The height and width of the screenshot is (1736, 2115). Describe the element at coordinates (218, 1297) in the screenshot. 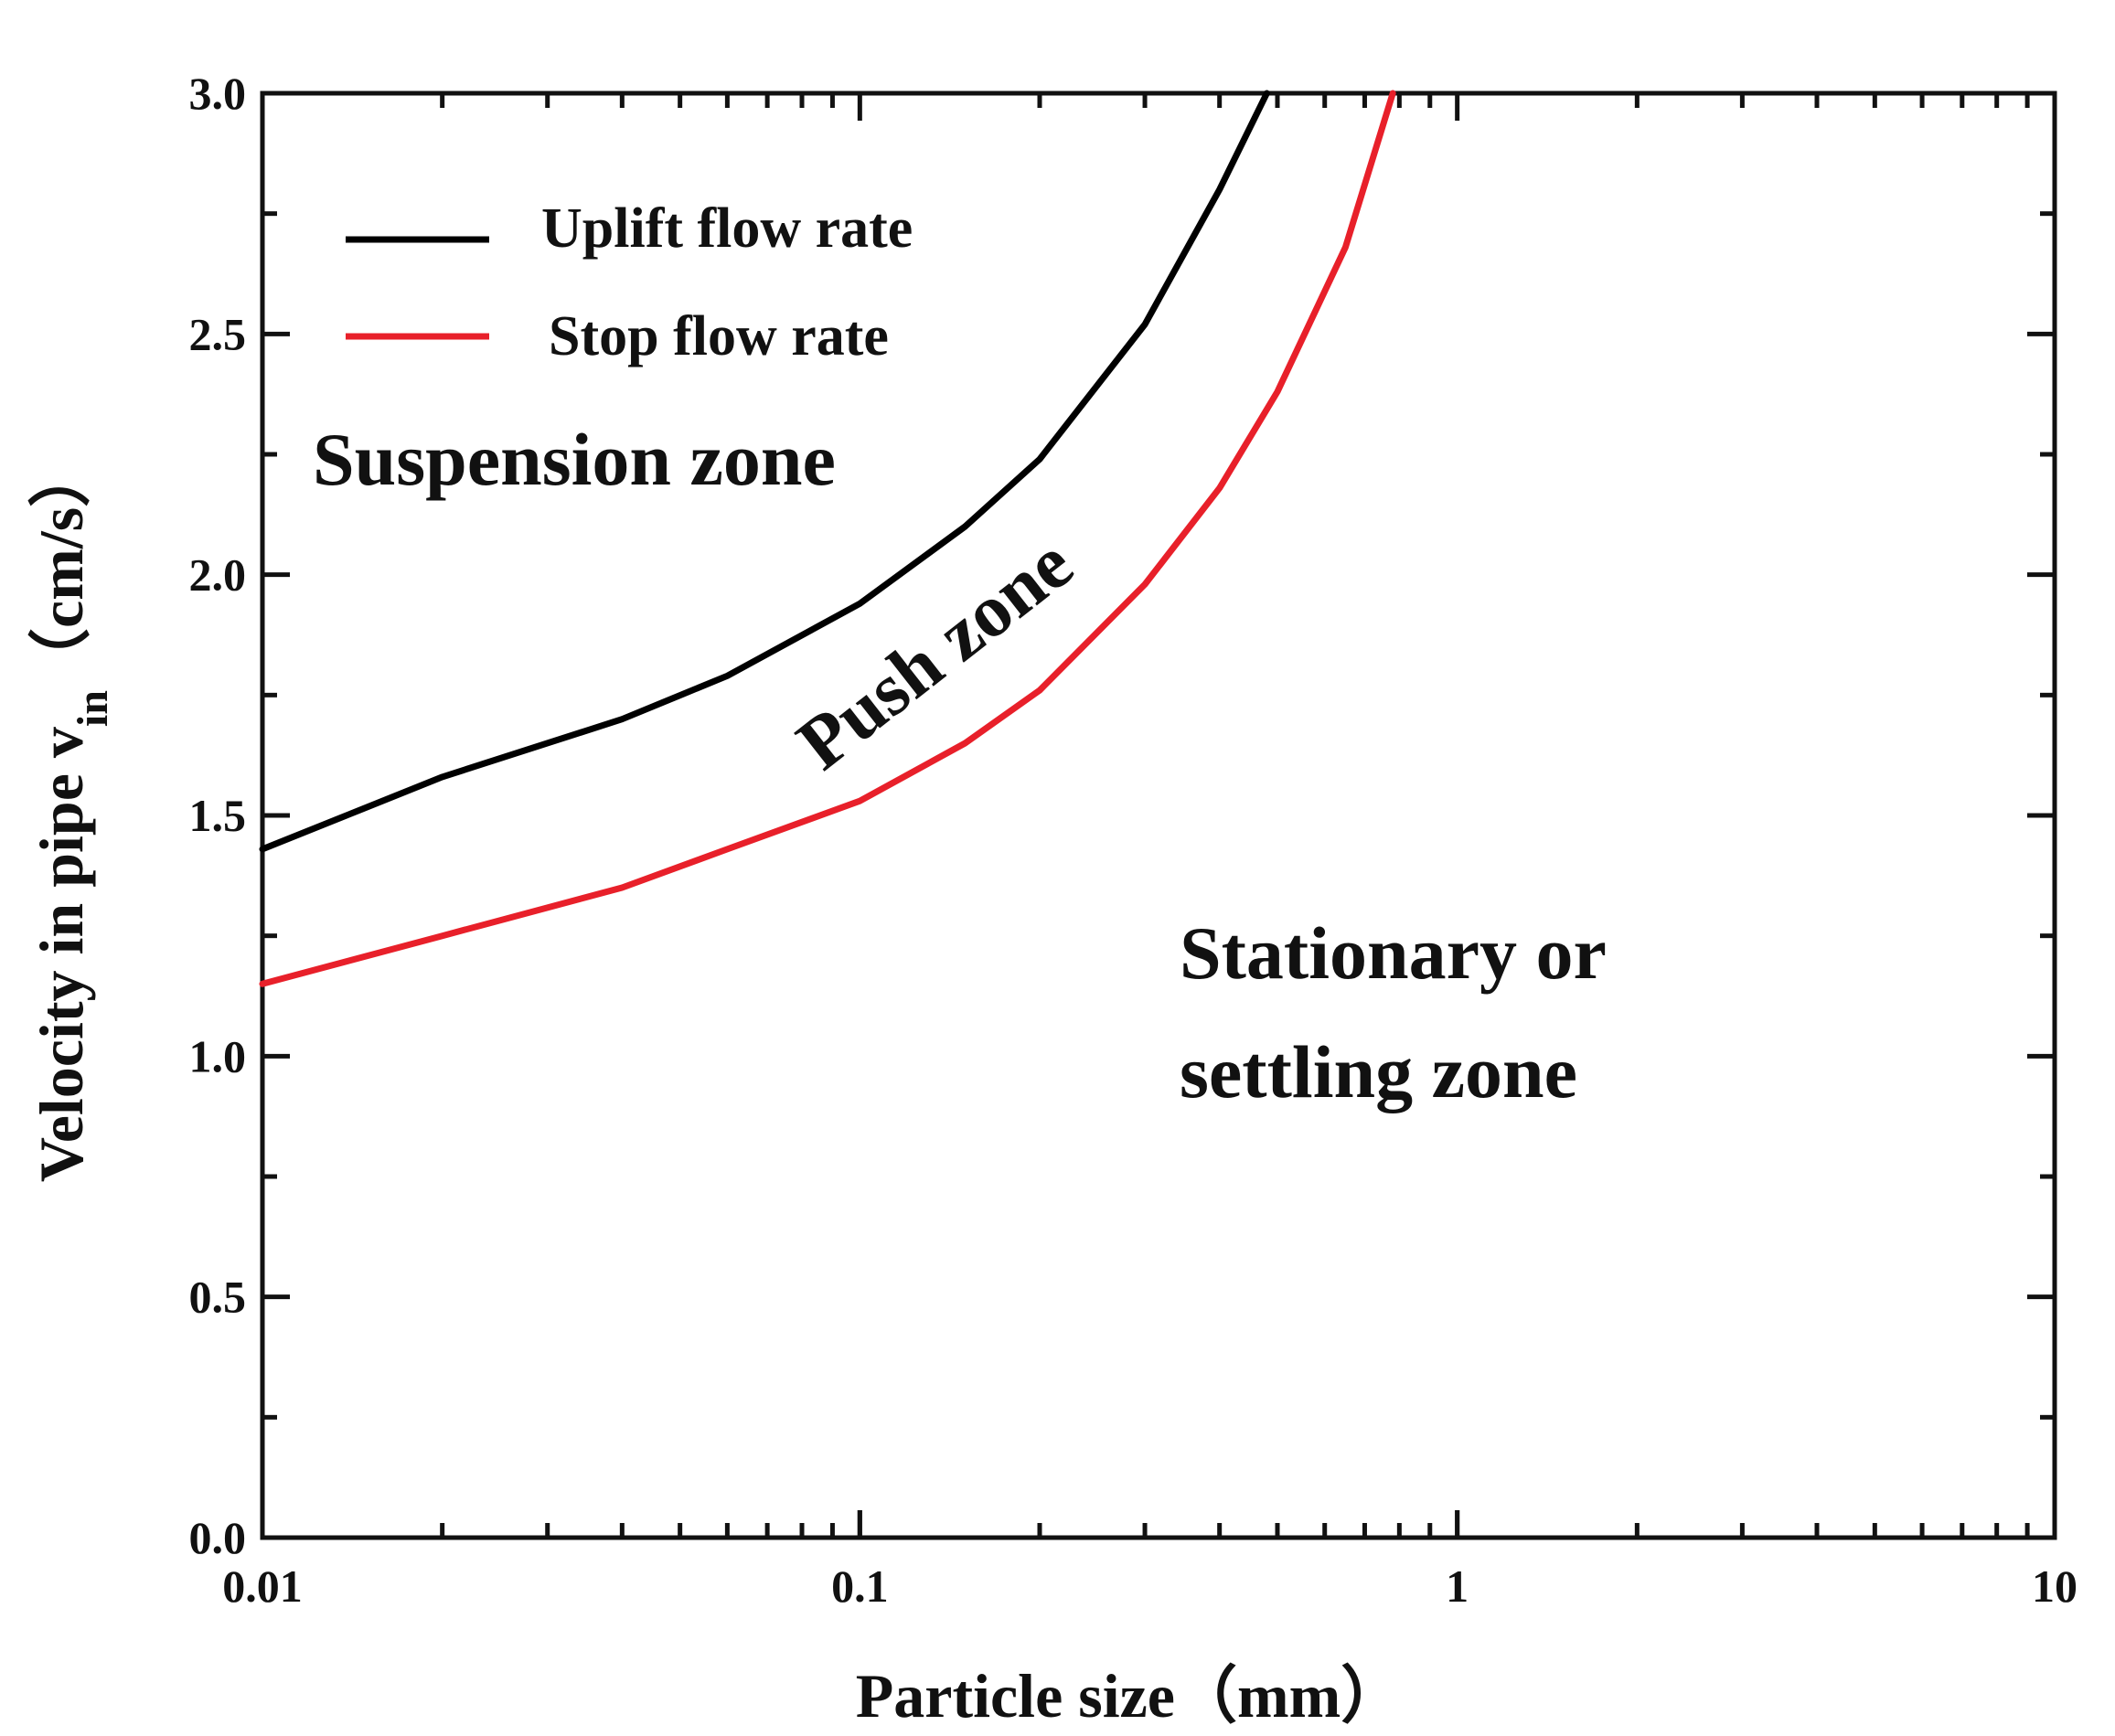

I see `y-tick-label: 0.5` at that location.